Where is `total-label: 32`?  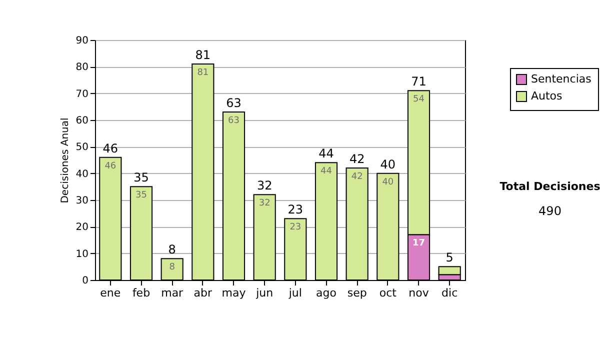
total-label: 32 is located at coordinates (264, 185).